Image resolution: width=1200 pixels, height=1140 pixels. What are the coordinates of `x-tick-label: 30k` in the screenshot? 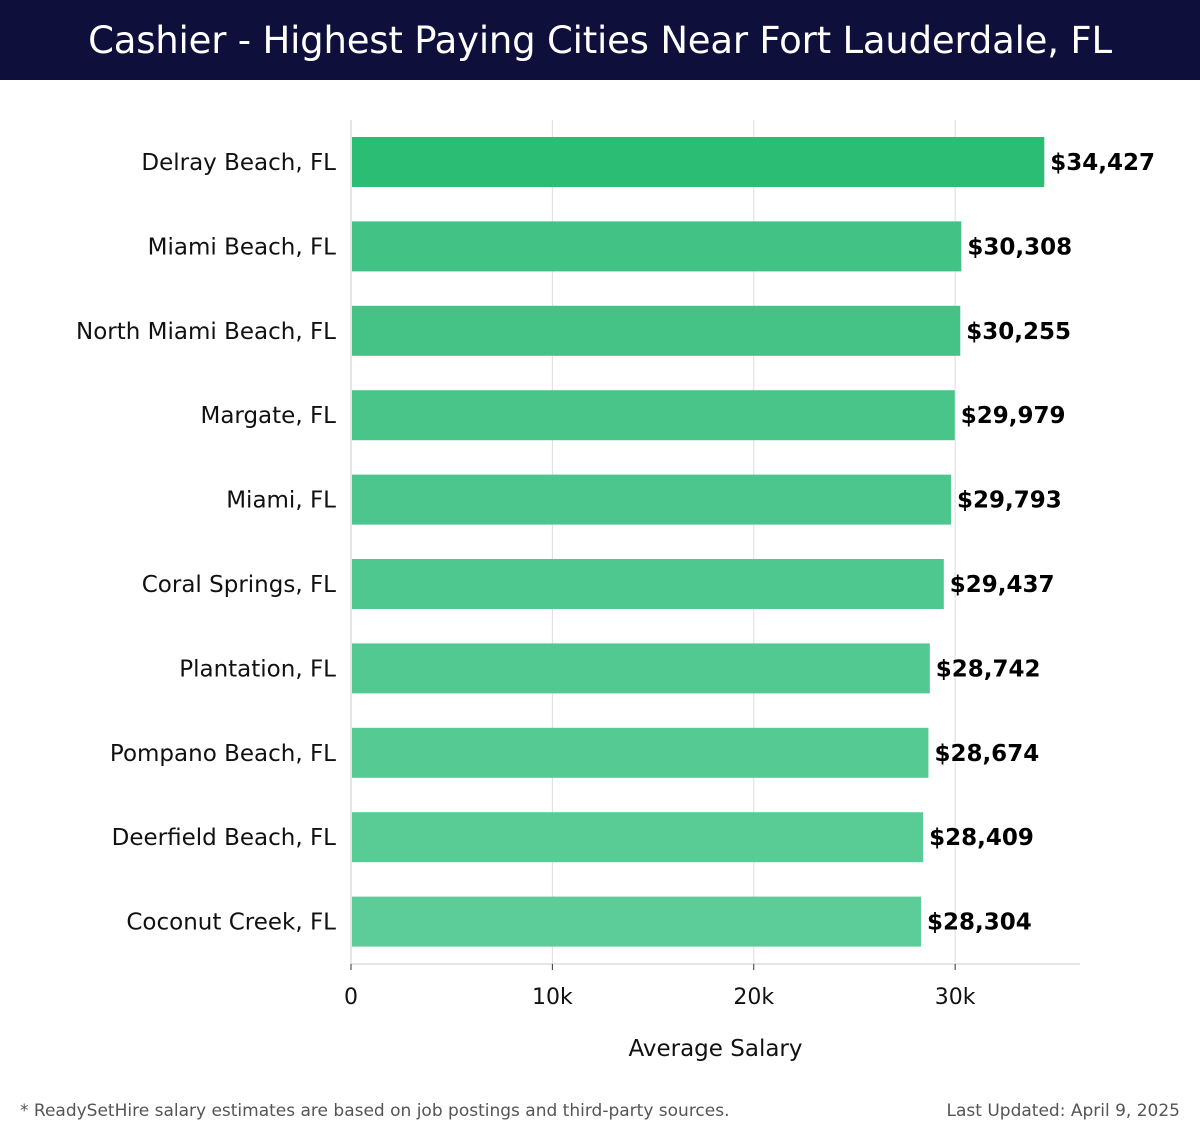 It's located at (955, 997).